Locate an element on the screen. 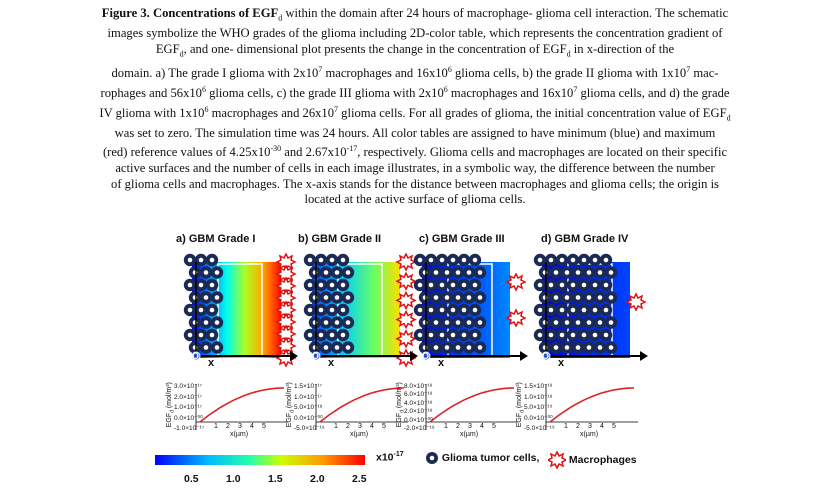 The height and width of the screenshot is (498, 830). y-tick-label: 8.0×10⁻¹⁸ is located at coordinates (418, 386).